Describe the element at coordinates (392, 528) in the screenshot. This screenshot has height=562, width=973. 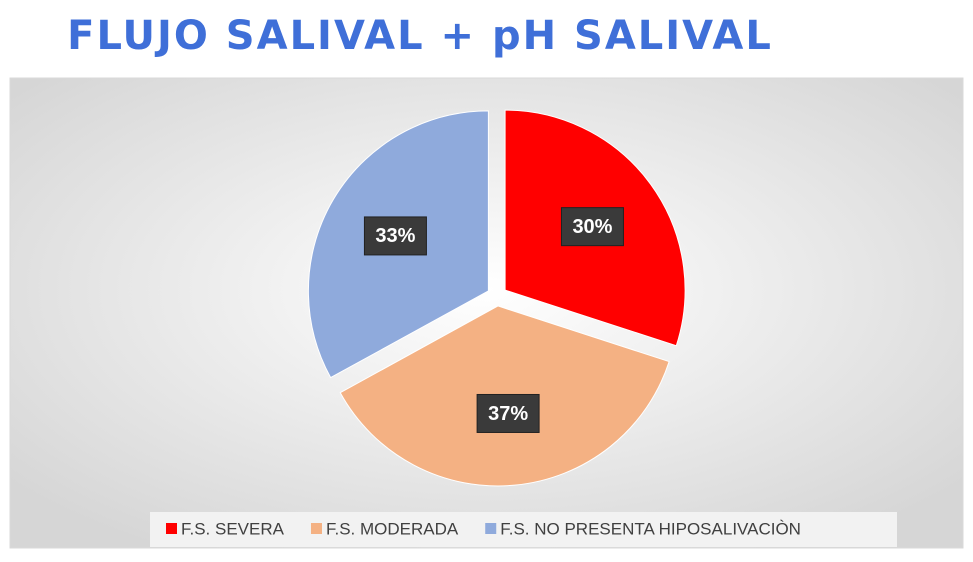
I see `legend-label: F.S. MODERADA` at that location.